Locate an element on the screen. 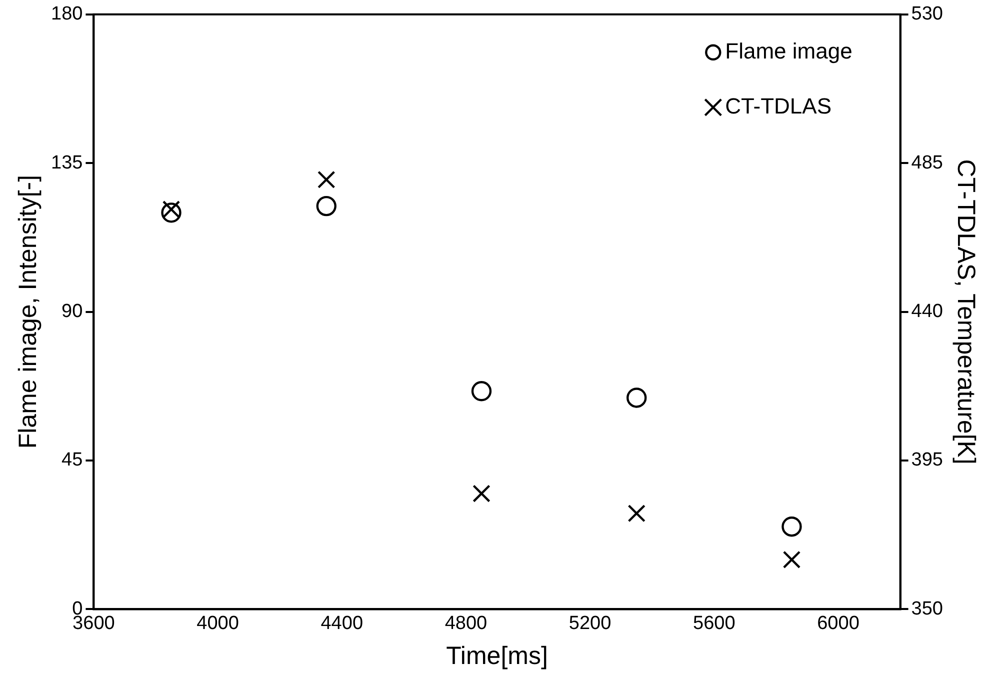 Image resolution: width=994 pixels, height=681 pixels. x-tick-label: 5600 is located at coordinates (714, 623).